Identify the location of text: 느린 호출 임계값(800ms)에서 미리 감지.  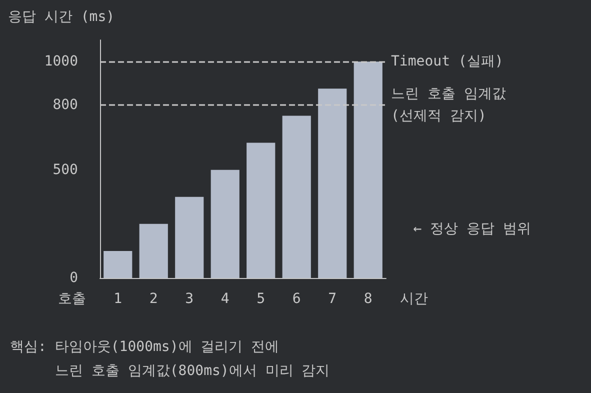
(192, 371).